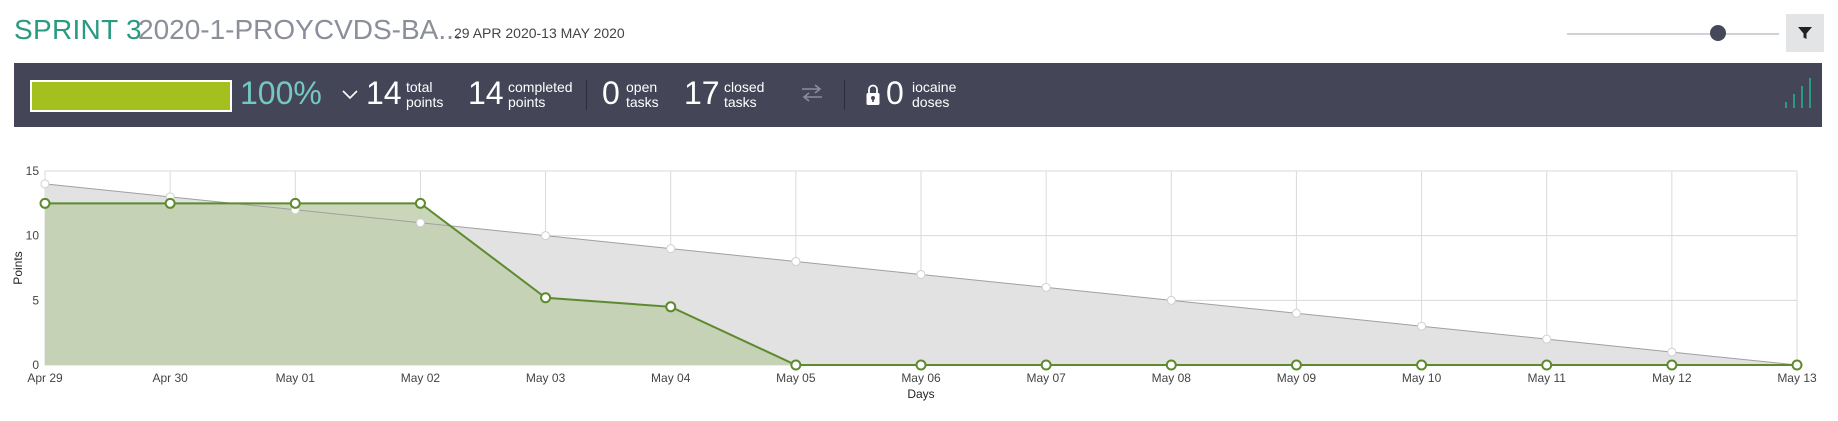 This screenshot has width=1838, height=421. What do you see at coordinates (921, 378) in the screenshot?
I see `x-tick-label: May 06` at bounding box center [921, 378].